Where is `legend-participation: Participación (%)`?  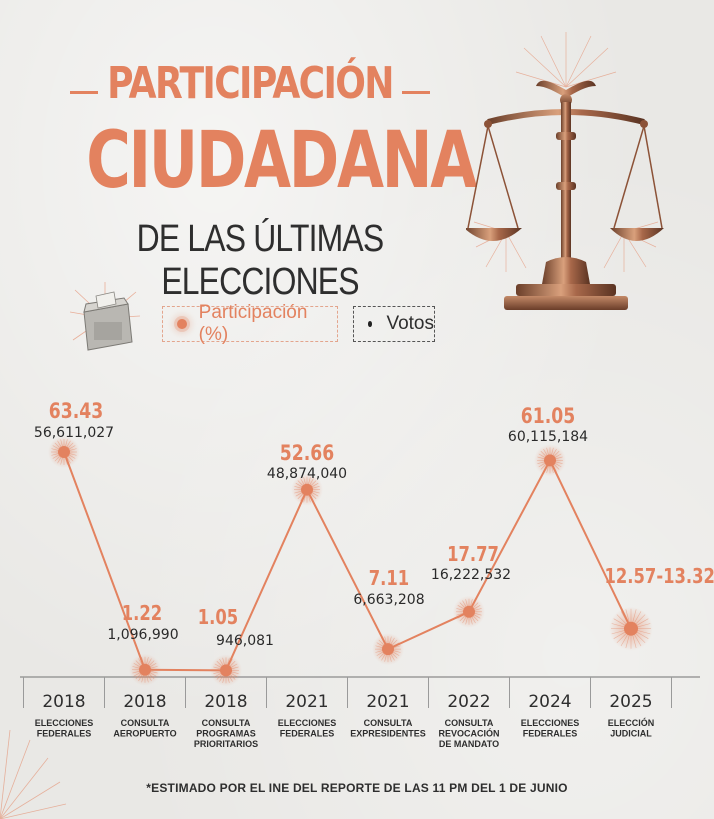 legend-participation: Participación (%) is located at coordinates (250, 323).